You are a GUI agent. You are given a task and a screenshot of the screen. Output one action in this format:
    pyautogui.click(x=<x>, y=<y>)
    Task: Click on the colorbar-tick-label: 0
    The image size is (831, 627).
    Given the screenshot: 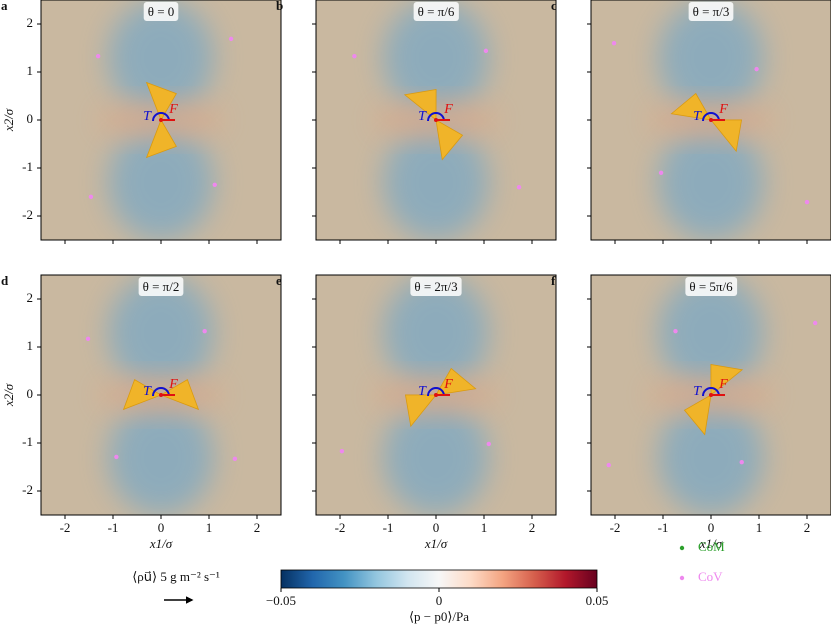 What is the action you would take?
    pyautogui.click(x=439, y=600)
    